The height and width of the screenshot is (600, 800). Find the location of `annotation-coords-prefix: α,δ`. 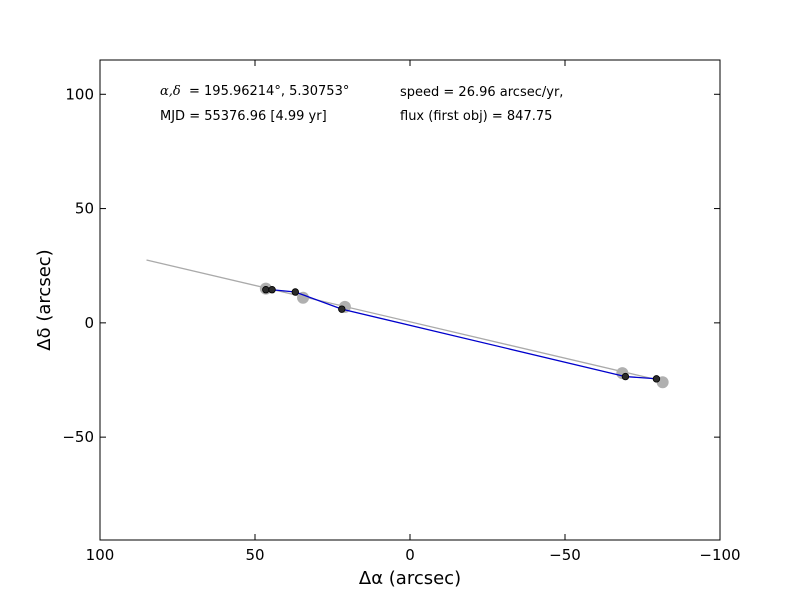

annotation-coords-prefix: α,δ is located at coordinates (170, 91).